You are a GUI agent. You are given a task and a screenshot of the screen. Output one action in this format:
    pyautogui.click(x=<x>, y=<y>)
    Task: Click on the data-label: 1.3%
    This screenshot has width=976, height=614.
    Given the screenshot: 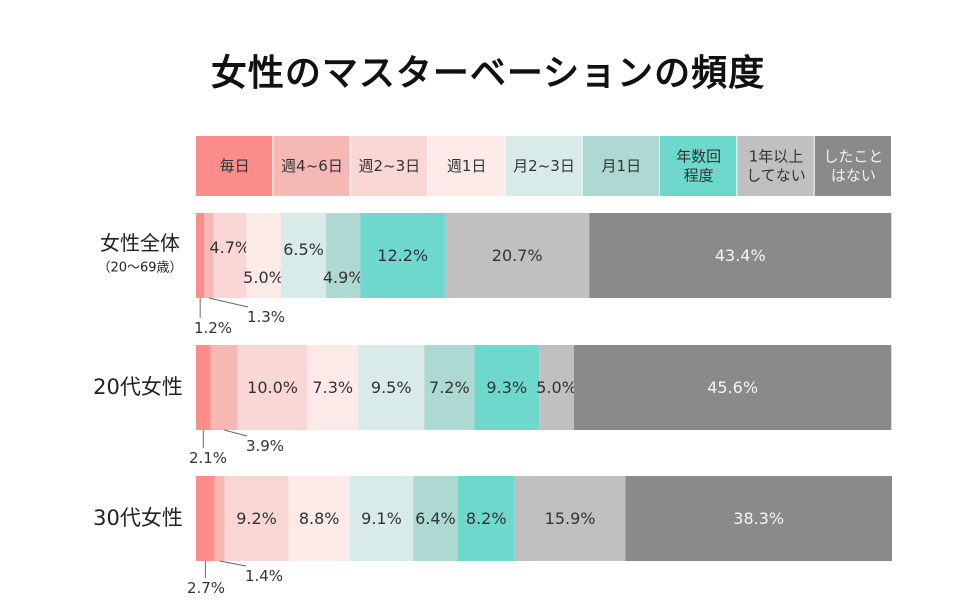 What is the action you would take?
    pyautogui.click(x=266, y=317)
    